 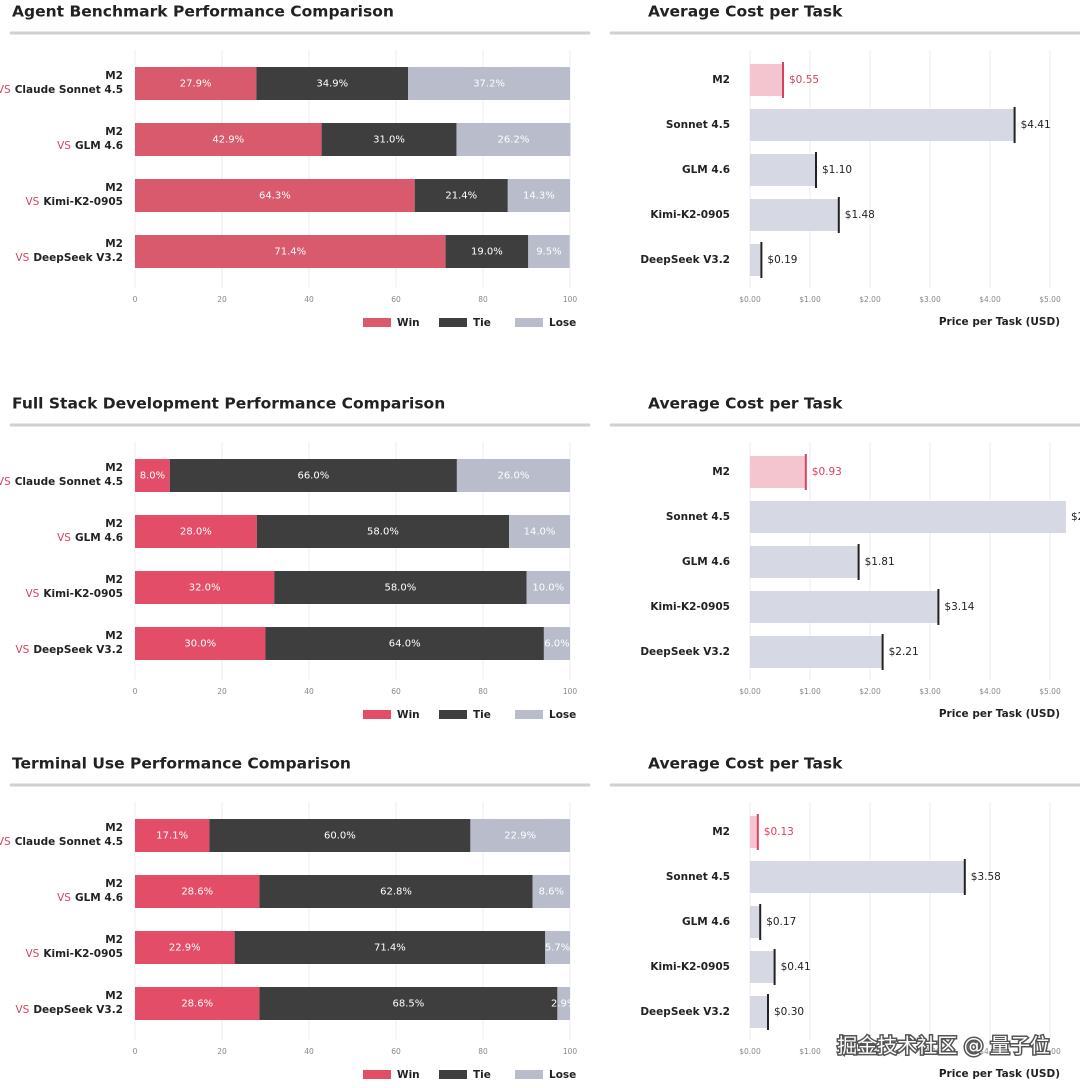 What do you see at coordinates (487, 252) in the screenshot?
I see `value-label: 19.0%` at bounding box center [487, 252].